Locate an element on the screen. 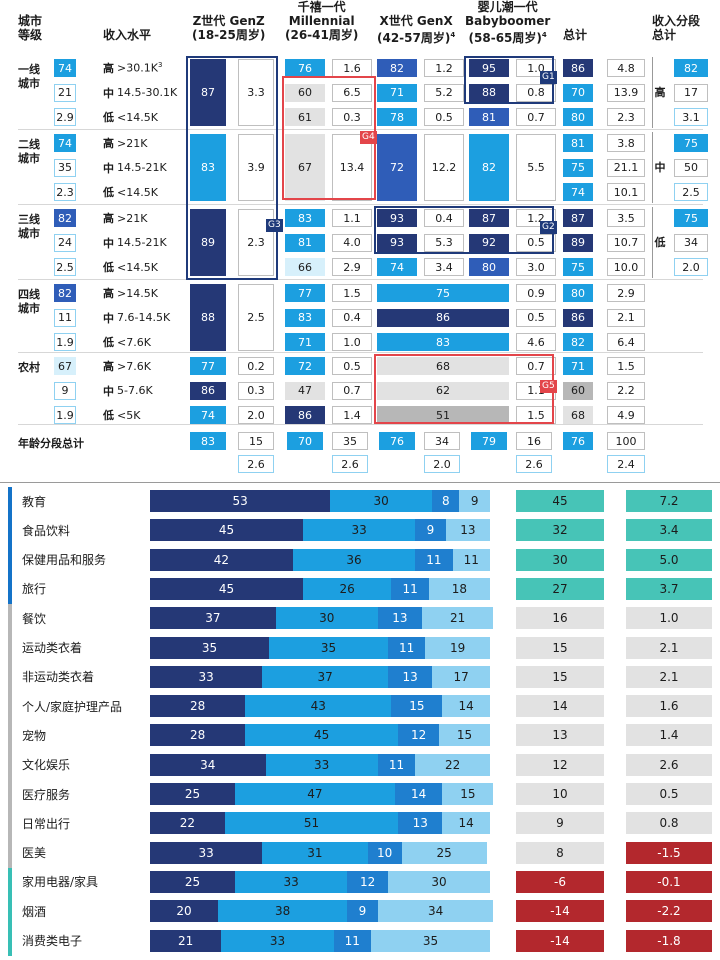 This screenshot has height=960, width=720. category-value-a: 15 is located at coordinates (560, 647).